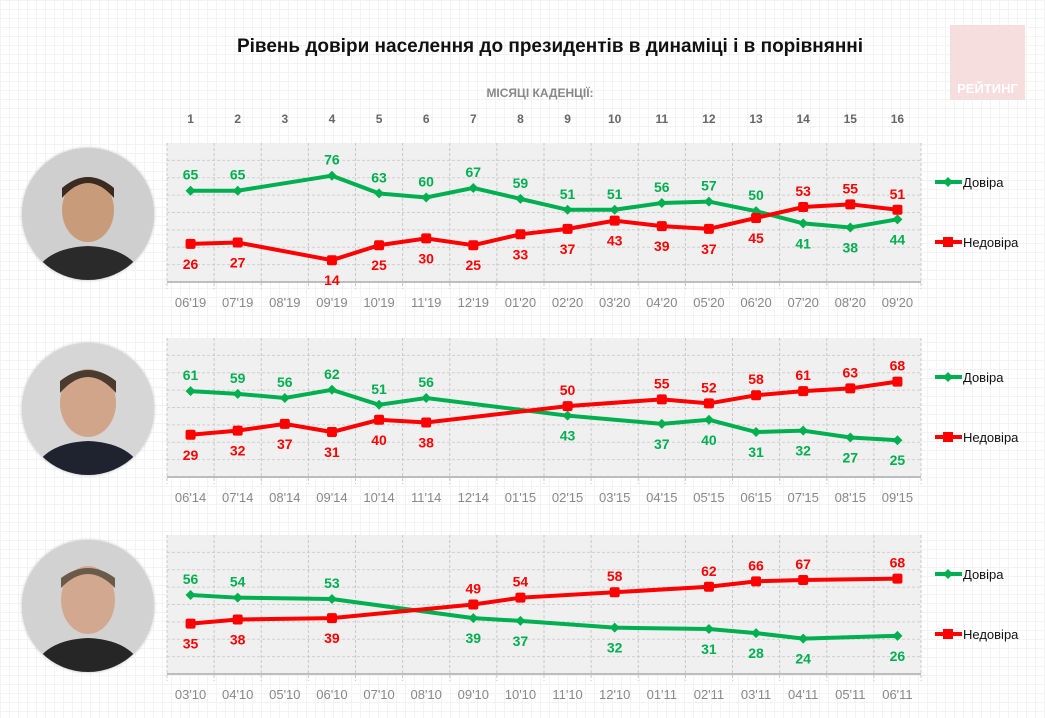  Describe the element at coordinates (756, 565) in the screenshot. I see `data-label: 66` at that location.